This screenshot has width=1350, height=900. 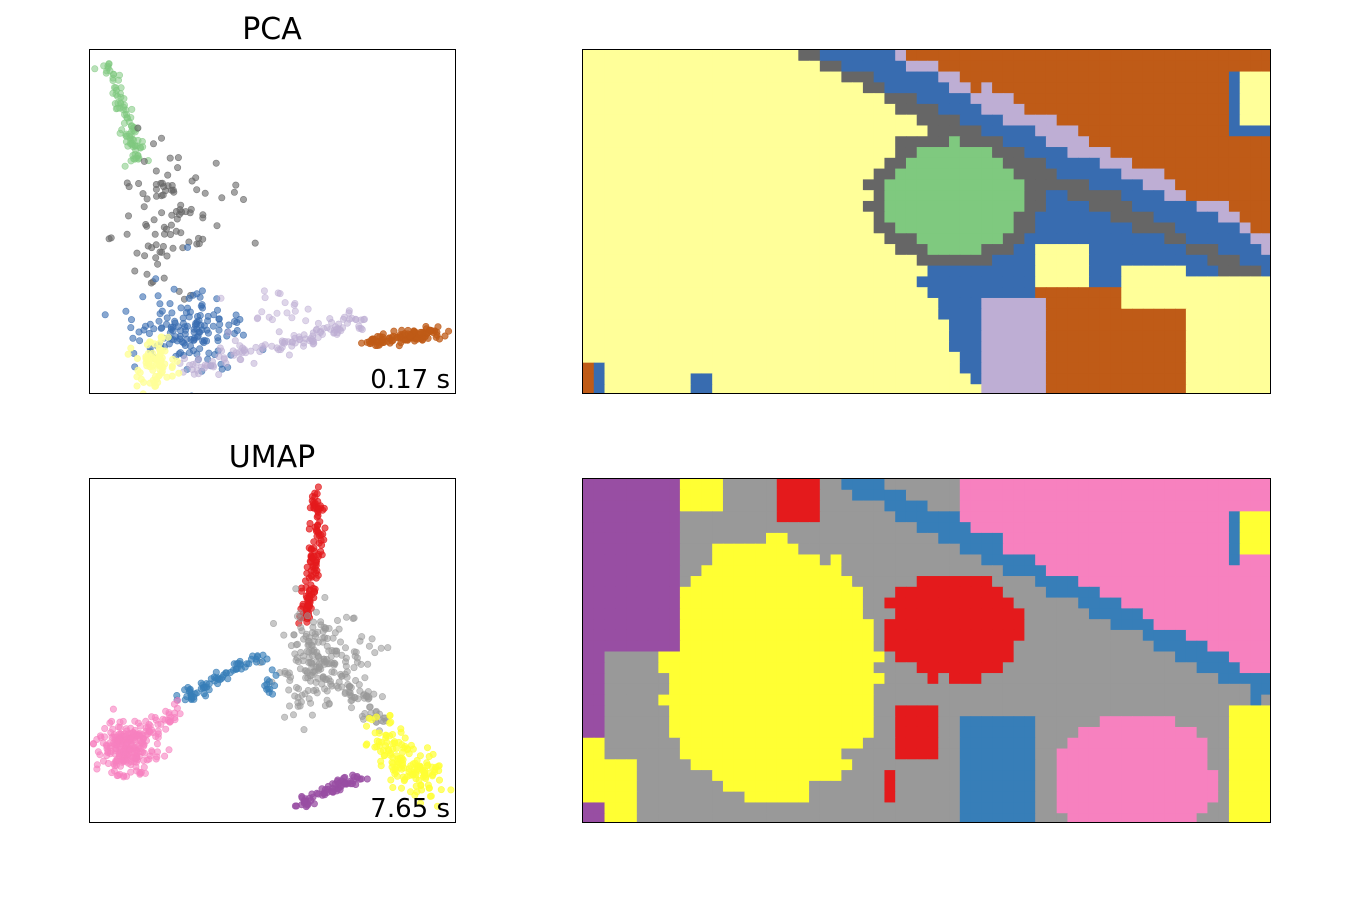 What do you see at coordinates (272, 650) in the screenshot?
I see `umap-scatter-panel: 7.65 s` at bounding box center [272, 650].